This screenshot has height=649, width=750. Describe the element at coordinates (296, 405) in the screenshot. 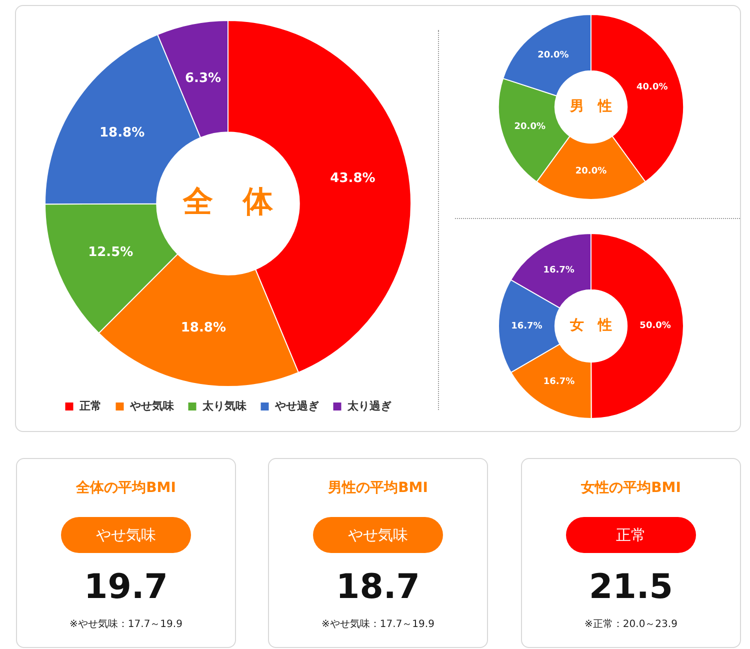

I see `legend-label: やせ過ぎ` at that location.